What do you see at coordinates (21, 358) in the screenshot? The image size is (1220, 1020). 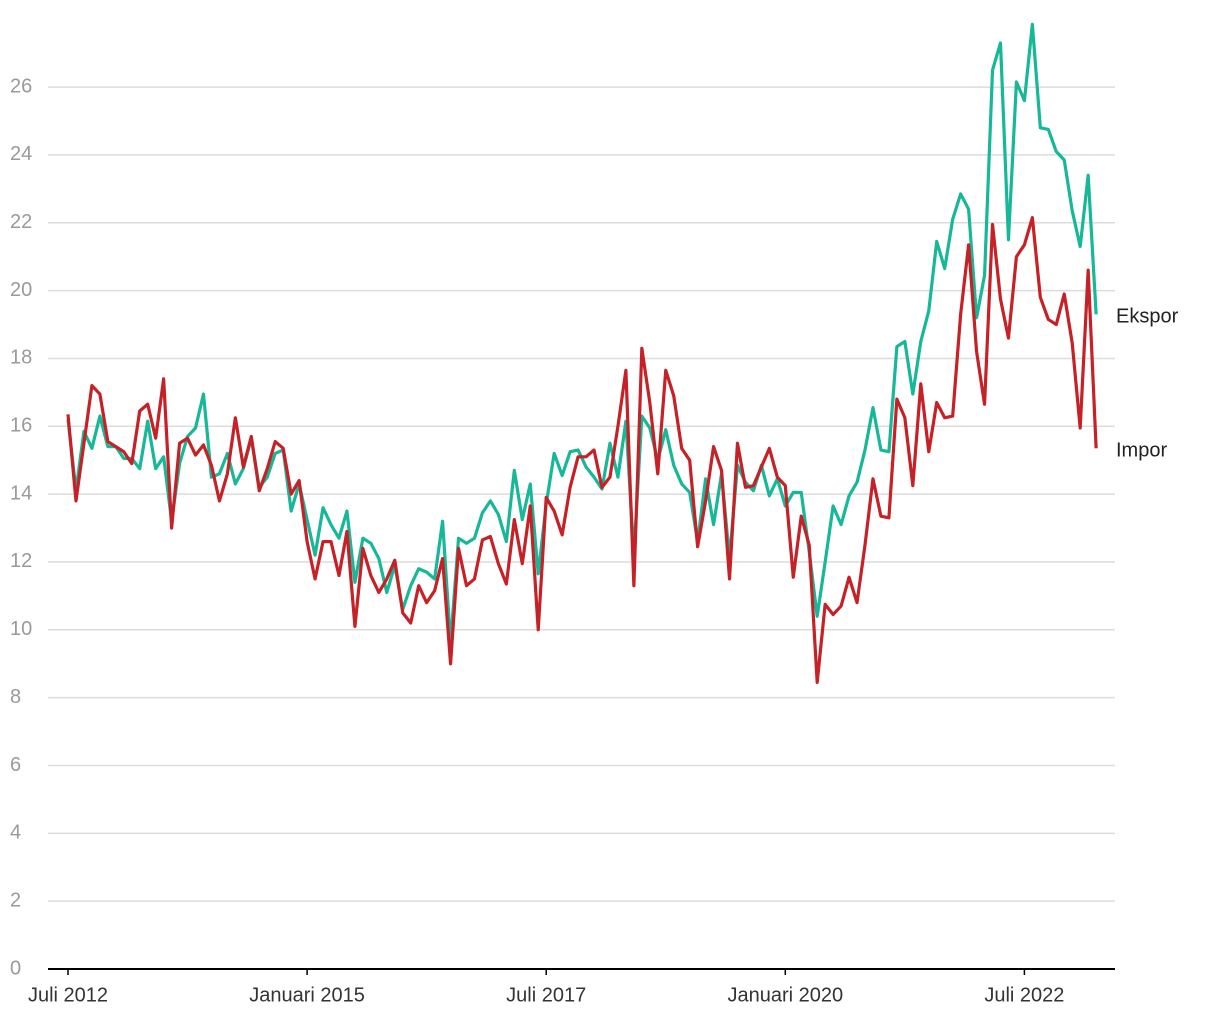 I see `y-tick-label: 18` at bounding box center [21, 358].